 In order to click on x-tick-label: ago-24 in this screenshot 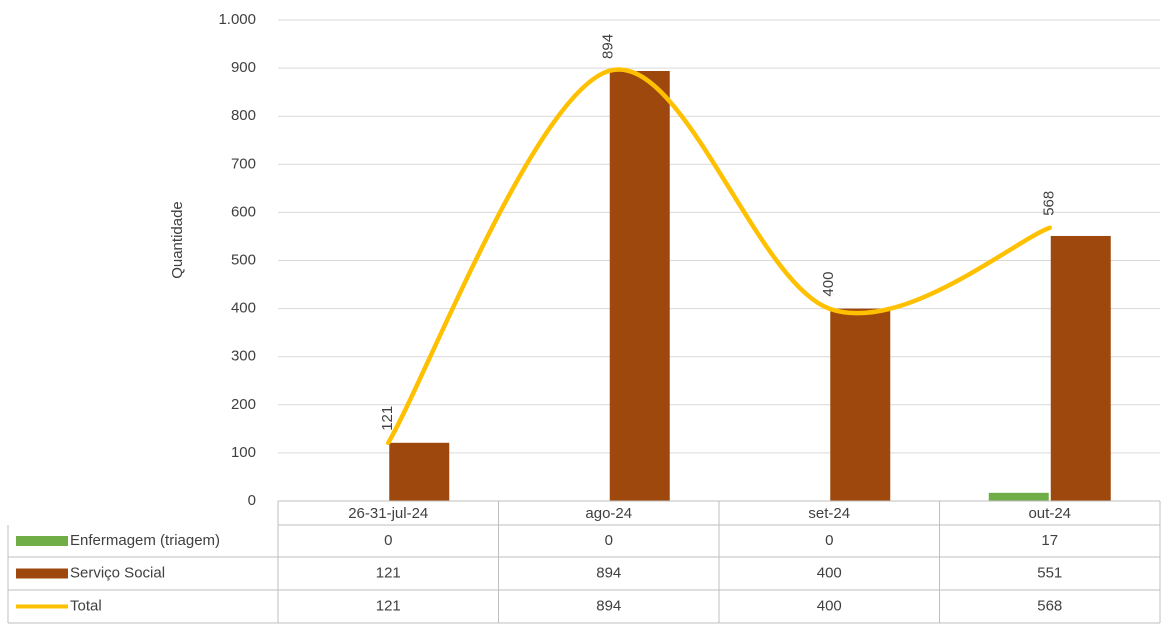, I will do `click(608, 513)`.